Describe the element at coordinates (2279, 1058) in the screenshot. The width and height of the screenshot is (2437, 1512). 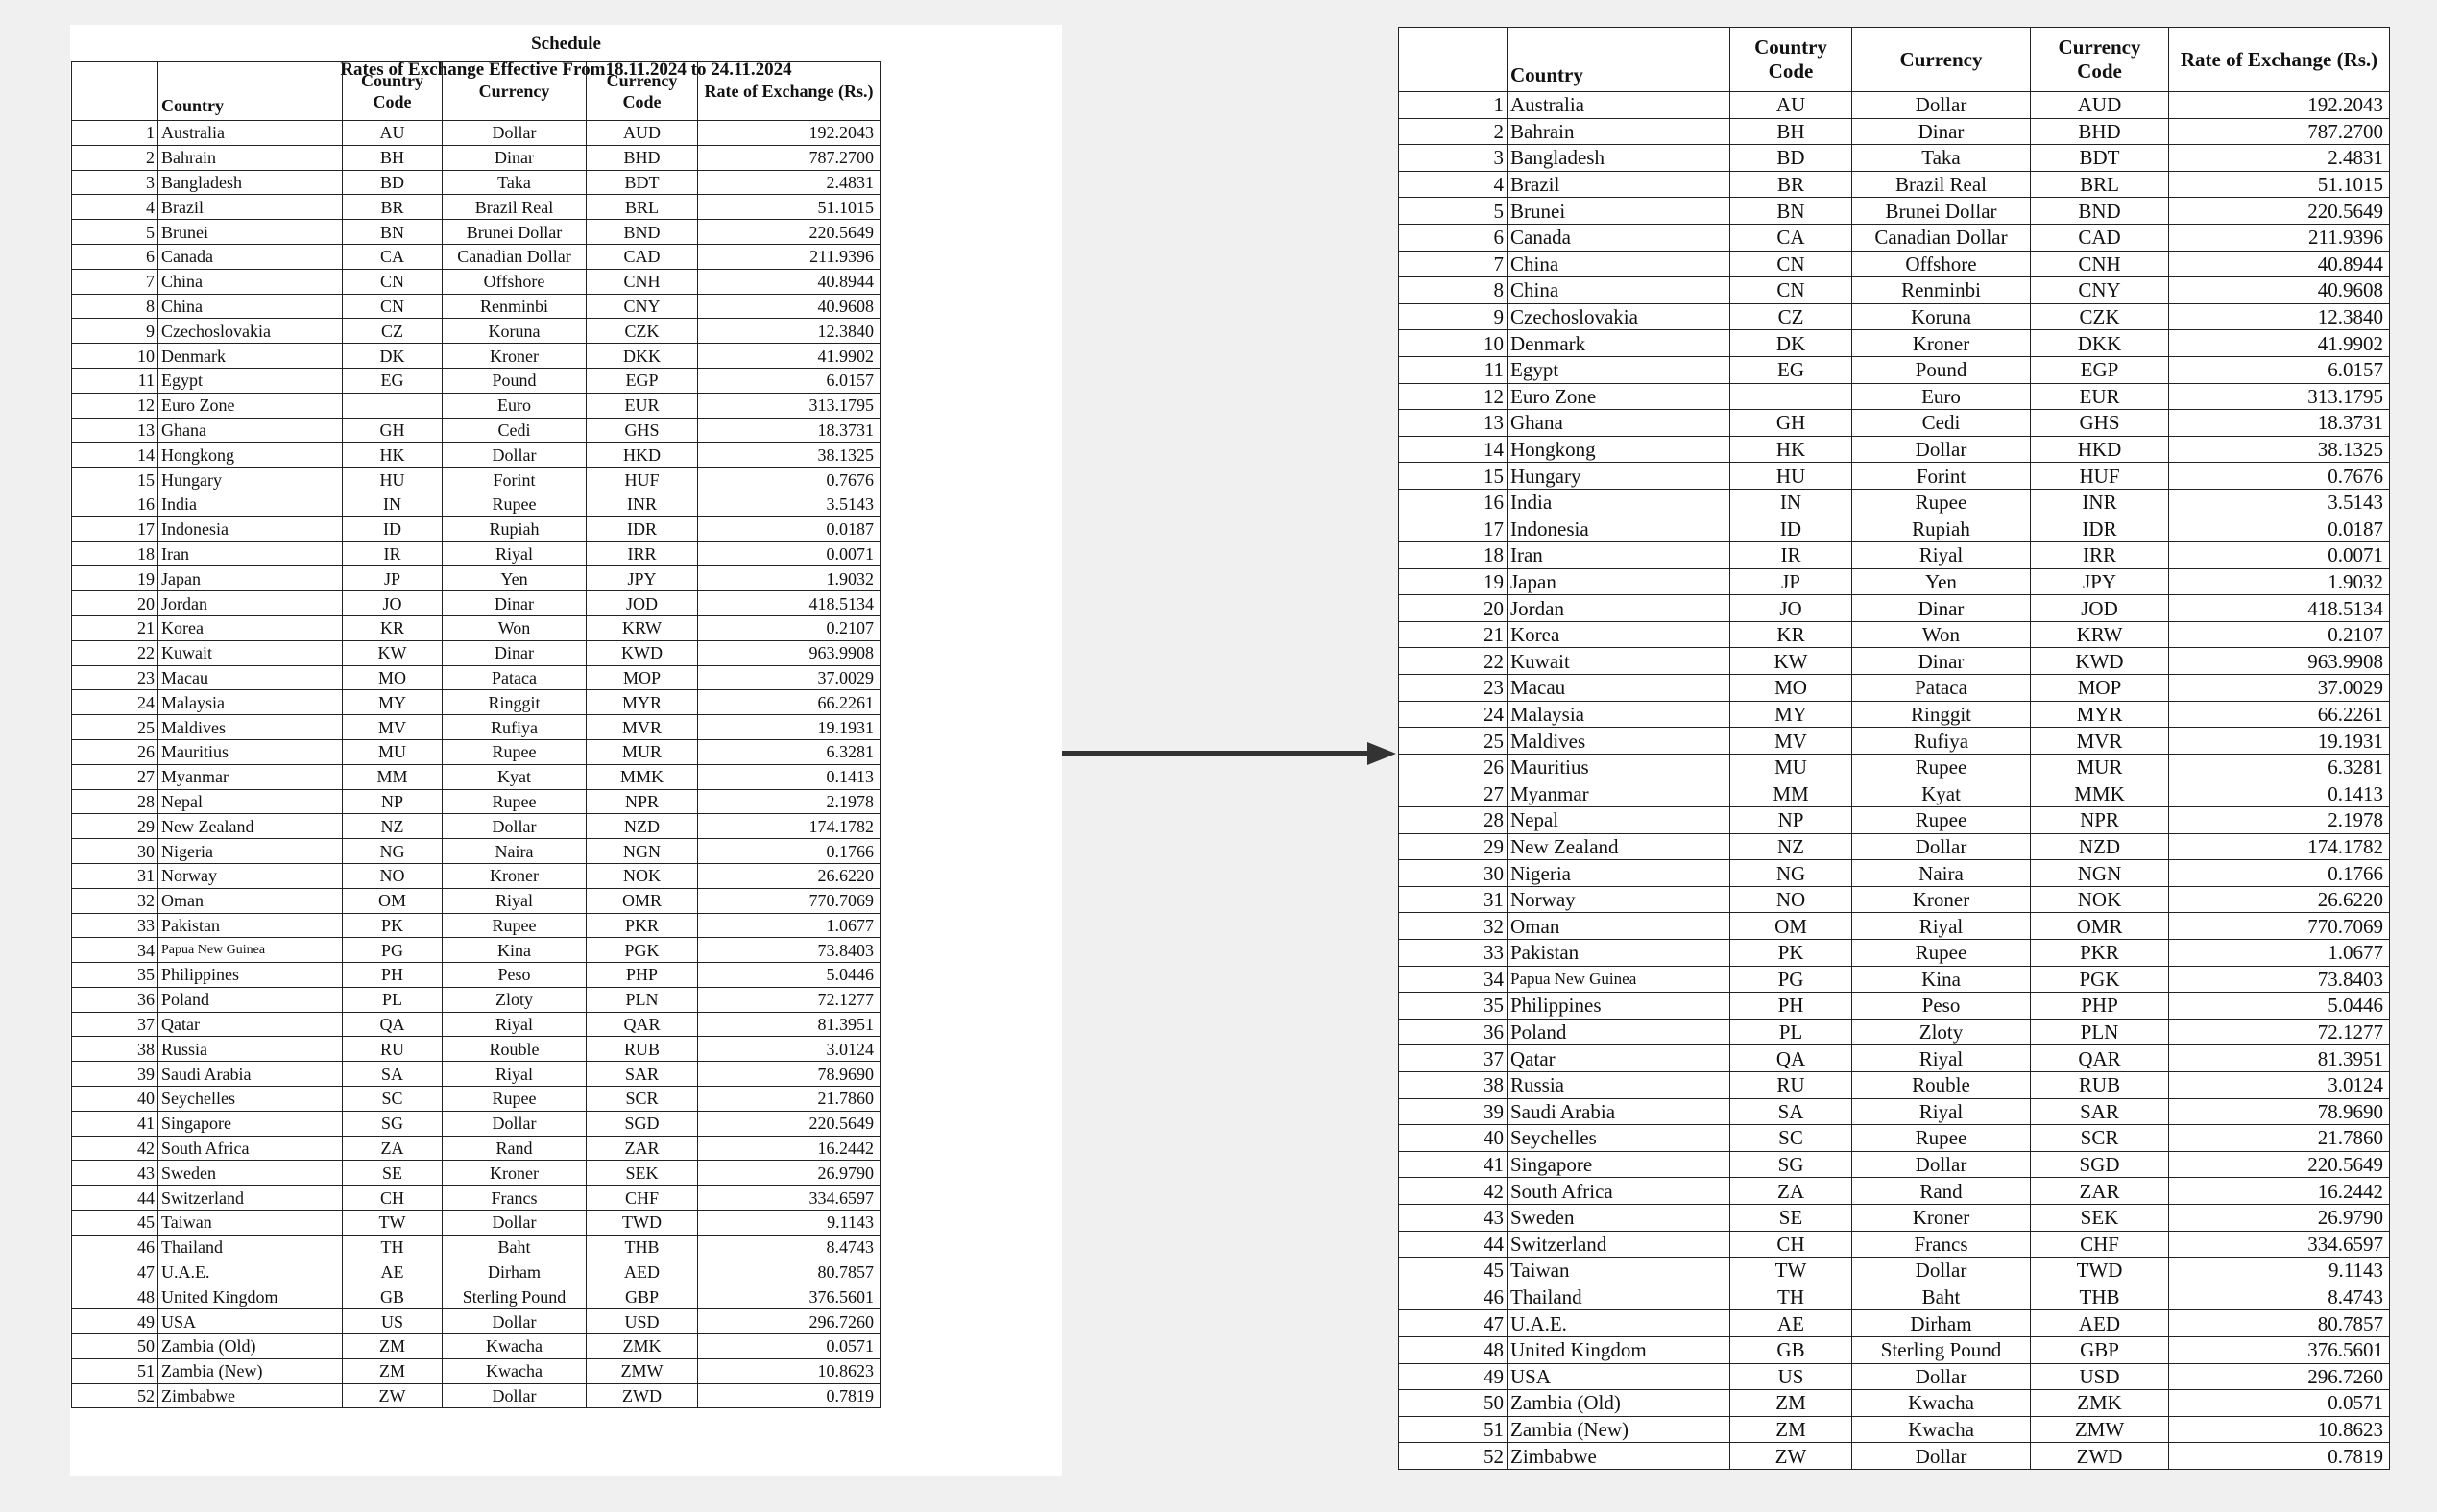
I see `rate-cell: 81.3951` at that location.